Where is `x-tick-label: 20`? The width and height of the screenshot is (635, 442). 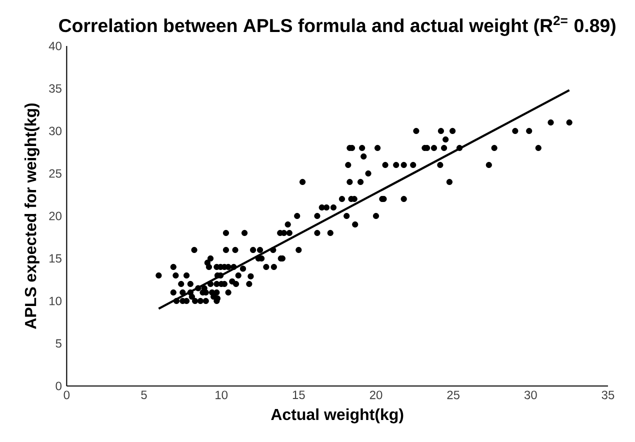
x-tick-label: 20 is located at coordinates (376, 395).